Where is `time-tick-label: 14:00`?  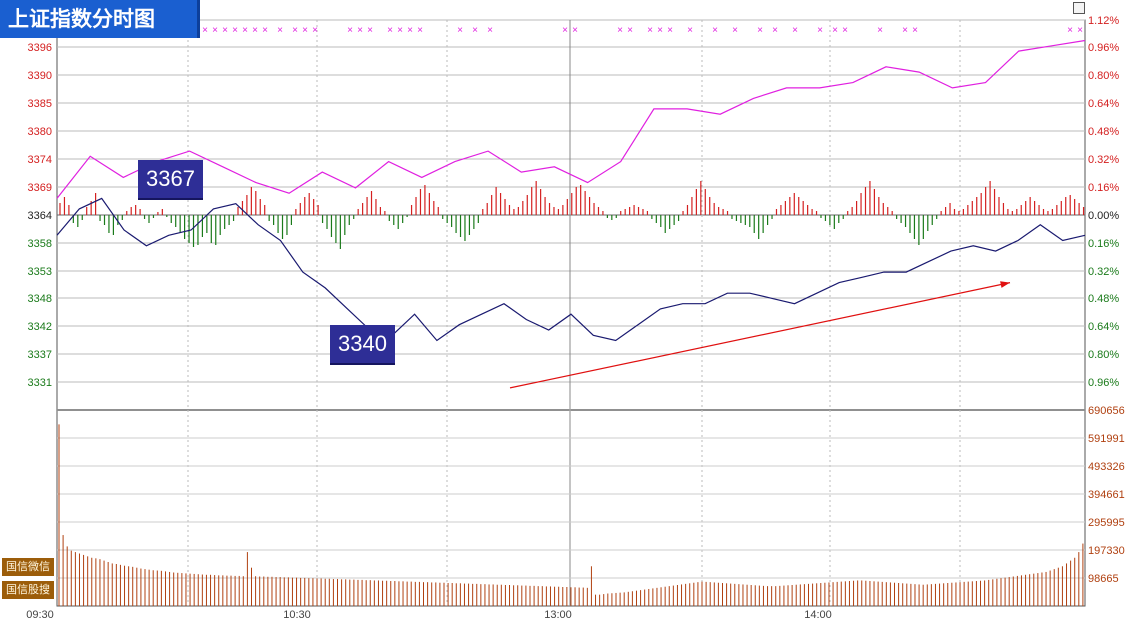
time-tick-label: 14:00 is located at coordinates (818, 615).